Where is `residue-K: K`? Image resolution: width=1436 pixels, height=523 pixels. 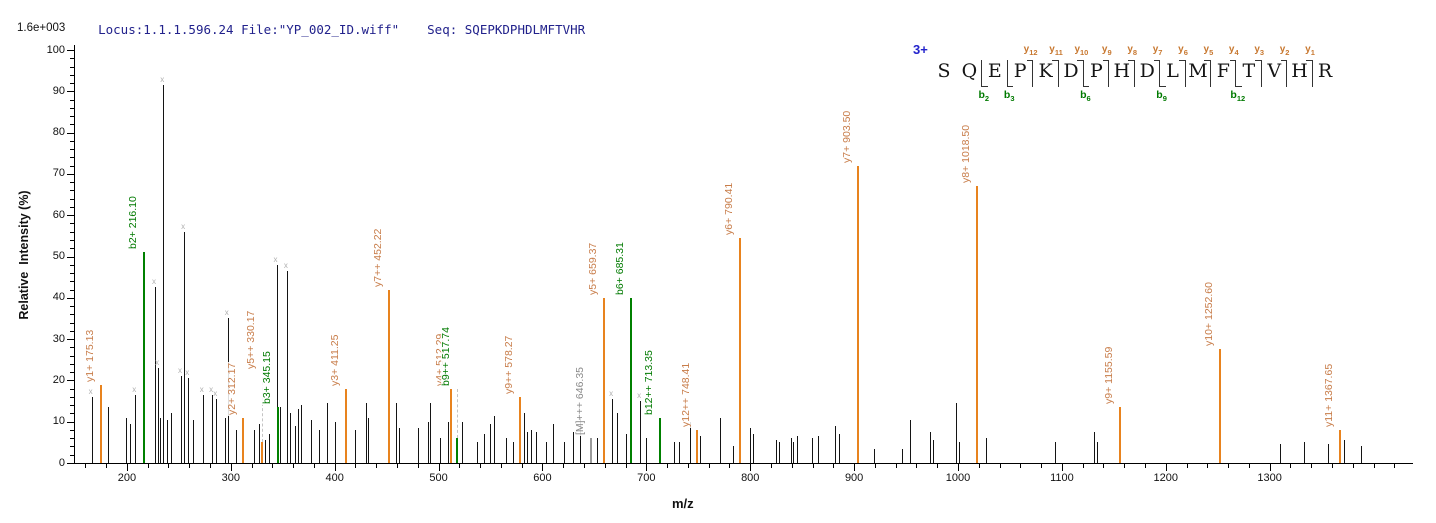 residue-K: K is located at coordinates (1045, 71).